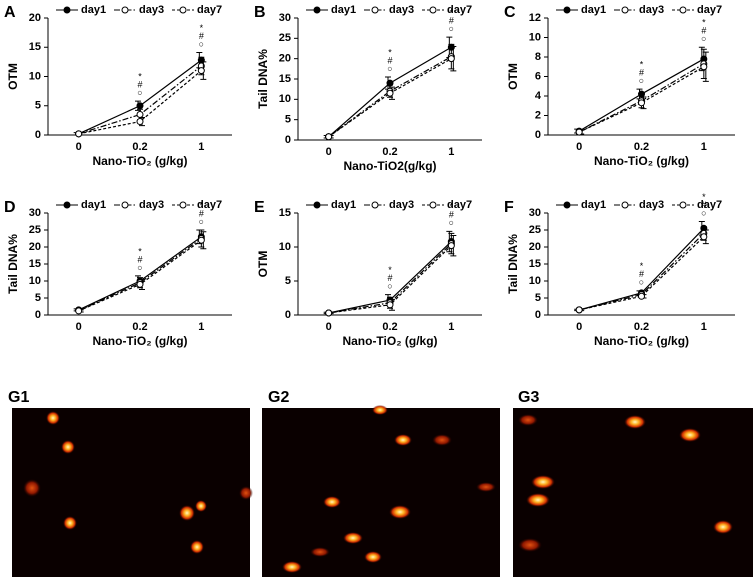 This screenshot has height=577, width=753. Describe the element at coordinates (10, 207) in the screenshot. I see `panel-label: D` at that location.